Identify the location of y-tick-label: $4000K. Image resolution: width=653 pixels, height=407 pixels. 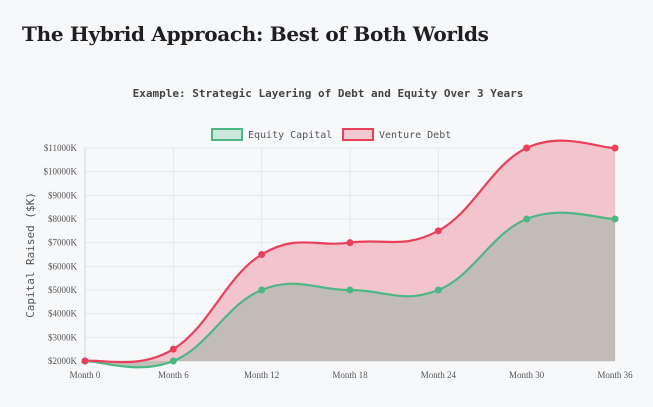
(63, 314).